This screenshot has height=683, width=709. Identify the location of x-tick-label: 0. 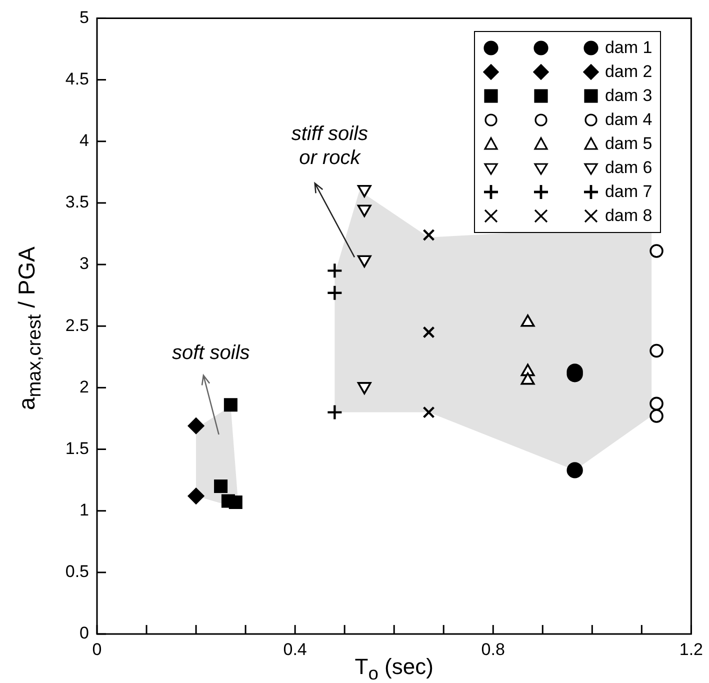
(97, 649).